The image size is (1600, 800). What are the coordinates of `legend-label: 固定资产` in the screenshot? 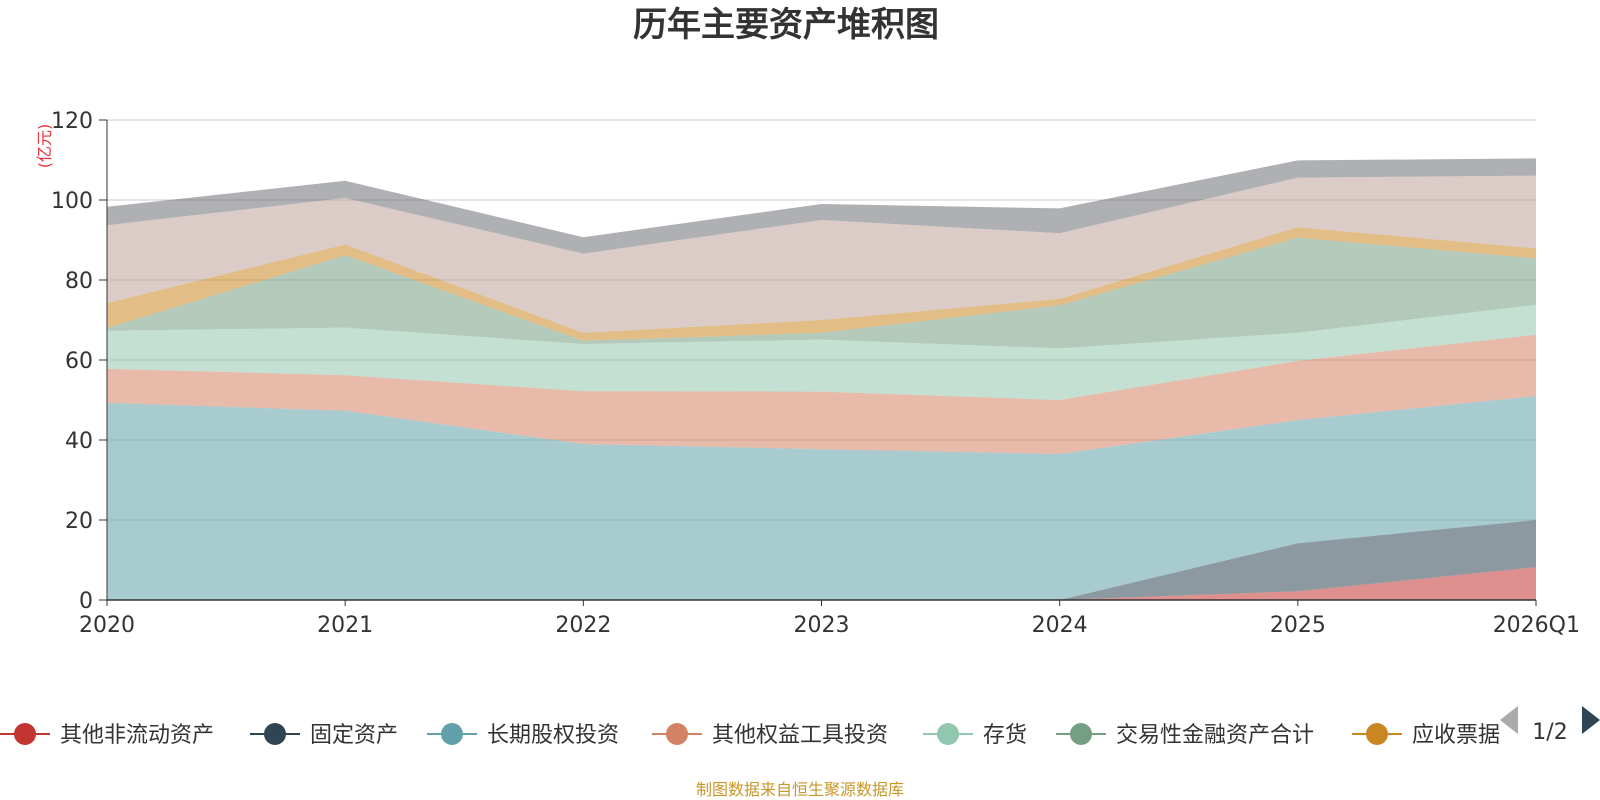 It's located at (354, 735).